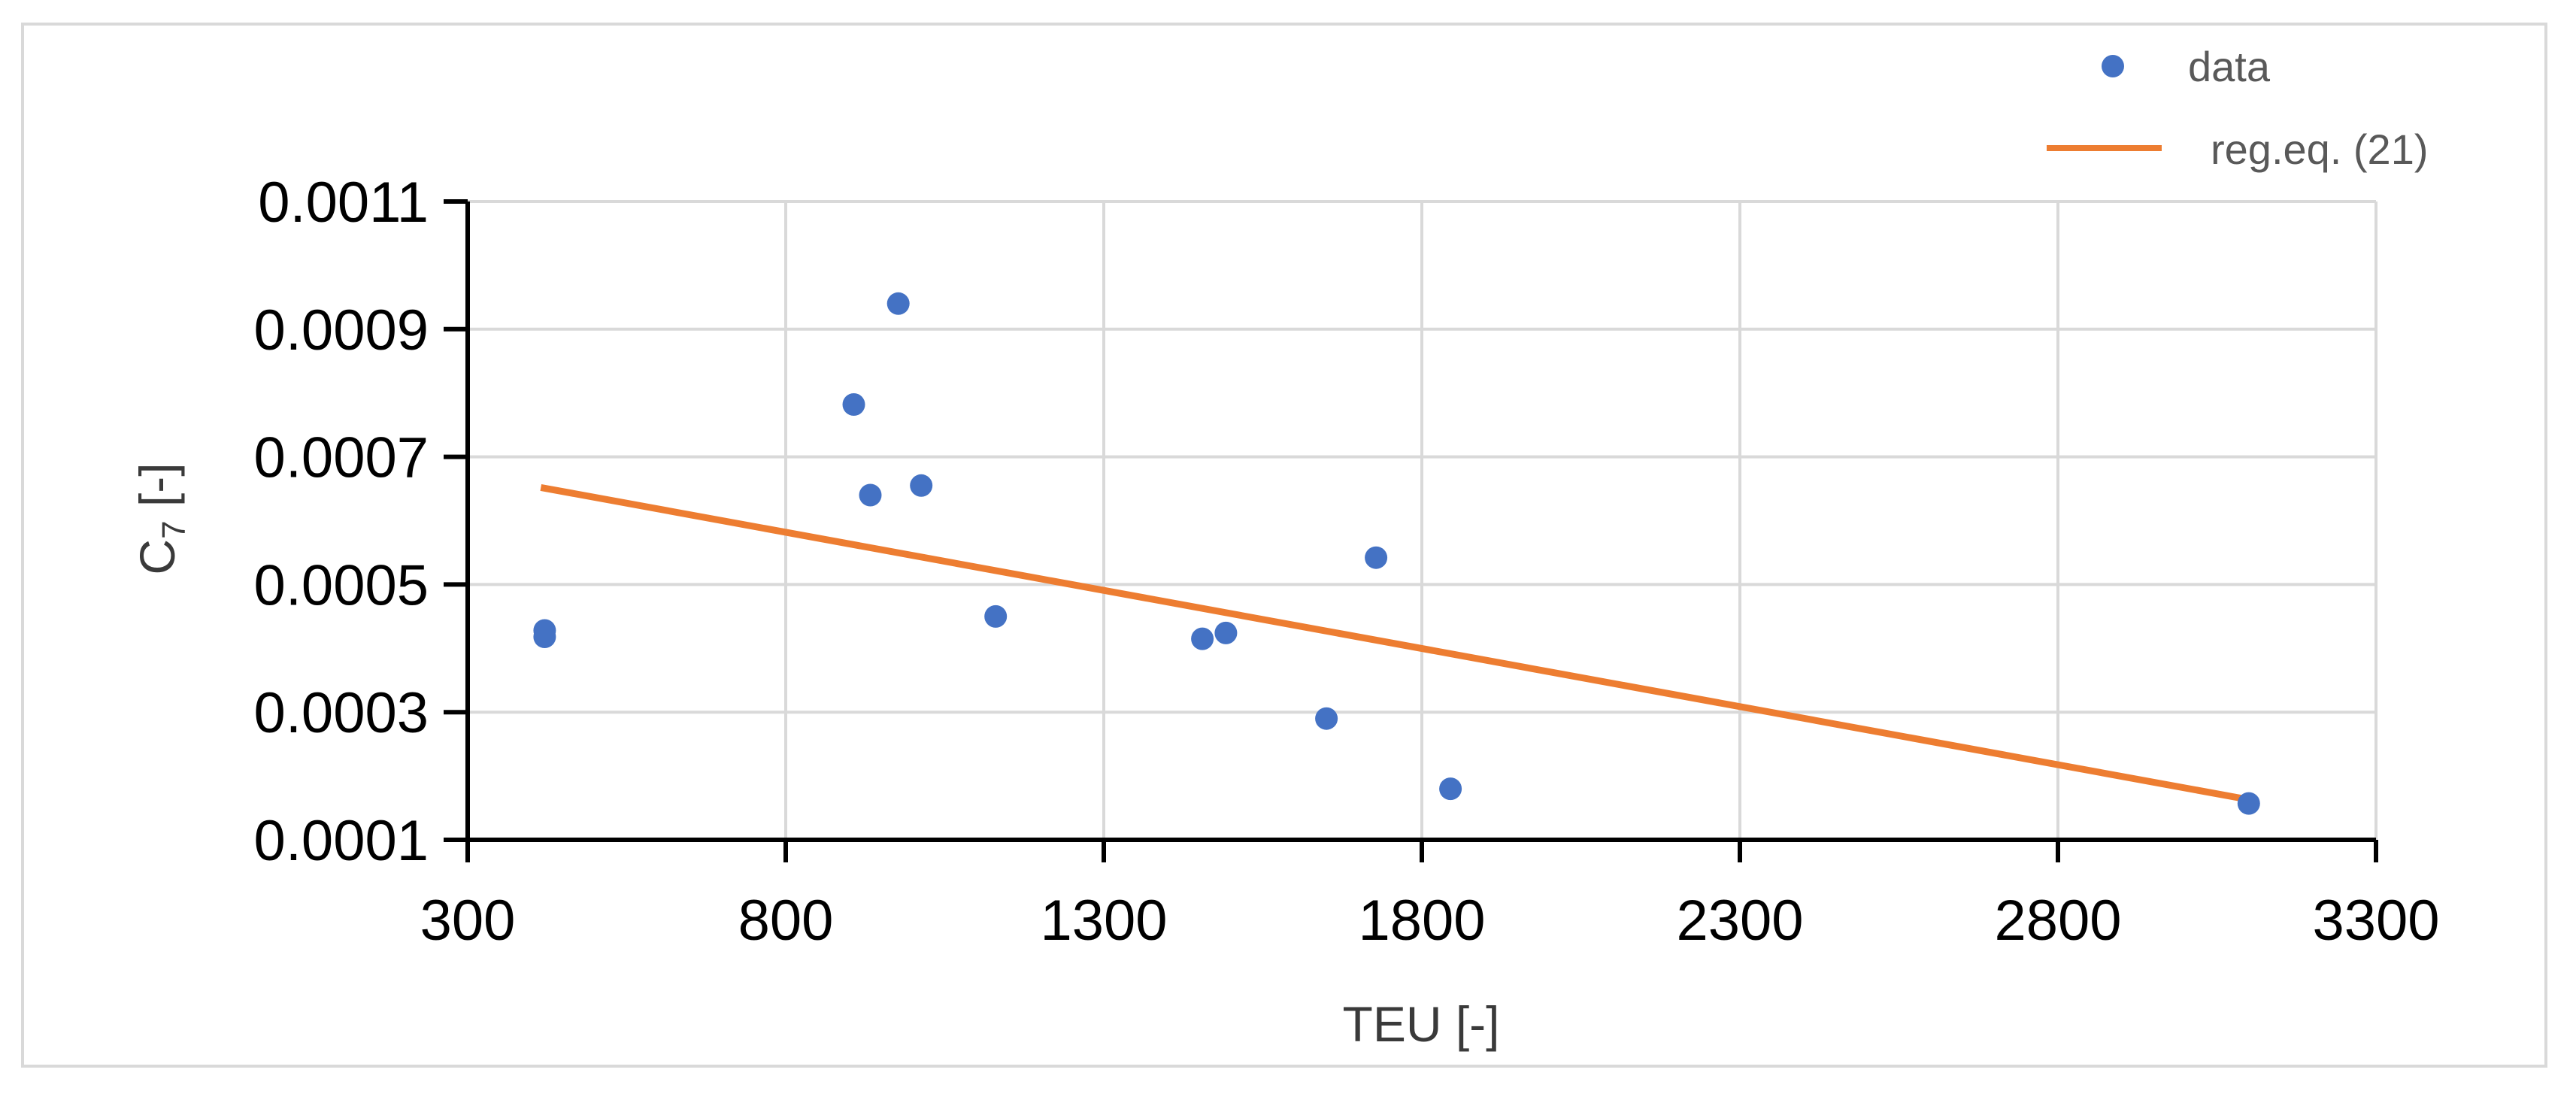 The width and height of the screenshot is (2576, 1109). What do you see at coordinates (2375, 921) in the screenshot?
I see `x-tick-label: 3300` at bounding box center [2375, 921].